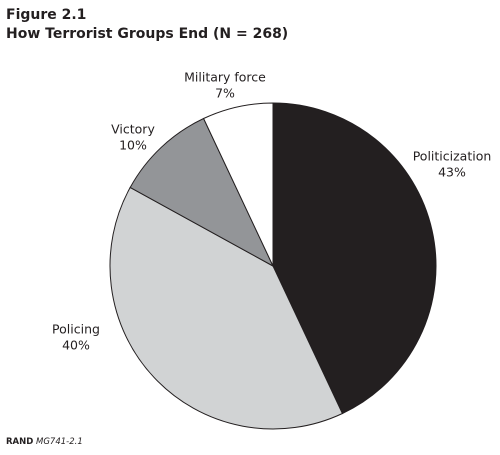 The height and width of the screenshot is (455, 500). I want to click on slice-value-label: 43%, so click(452, 172).